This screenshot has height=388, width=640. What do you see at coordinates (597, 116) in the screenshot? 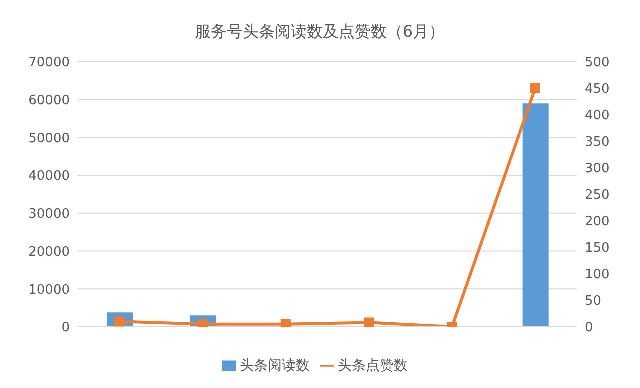
I see `y2-tick-label: 400` at bounding box center [597, 116].